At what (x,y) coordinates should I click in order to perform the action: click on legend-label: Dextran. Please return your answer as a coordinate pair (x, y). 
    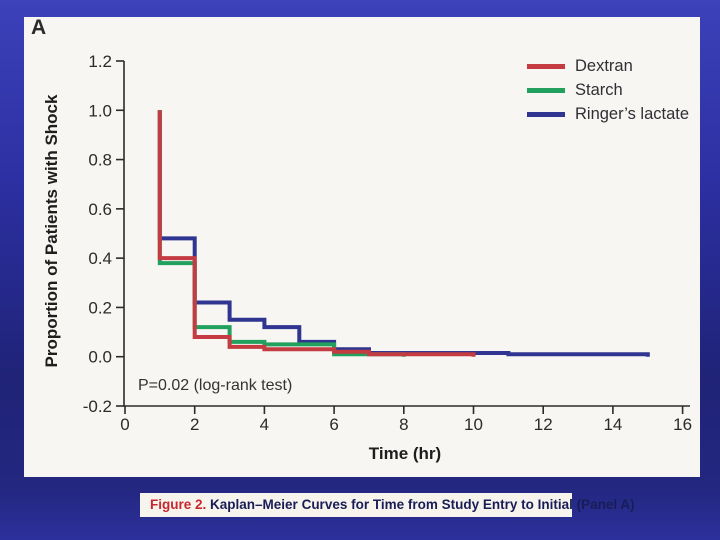
    Looking at the image, I should click on (604, 65).